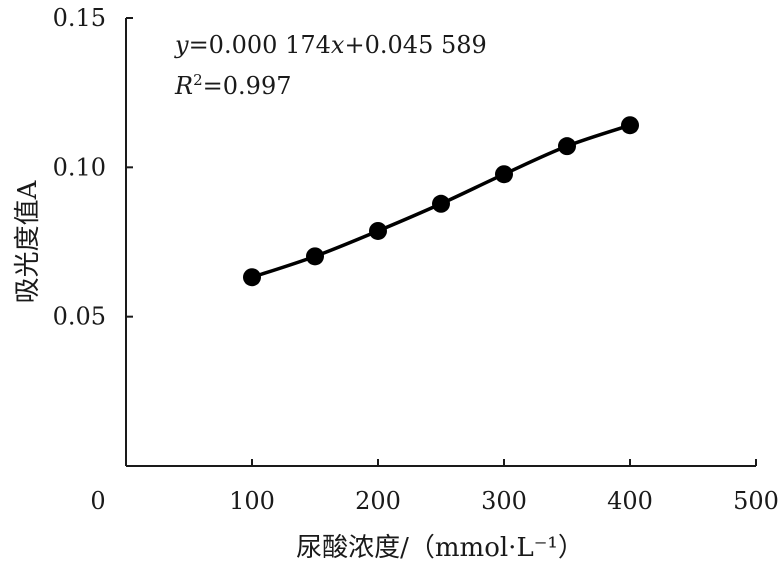  Describe the element at coordinates (97, 501) in the screenshot. I see `x-tick-label: 0` at that location.